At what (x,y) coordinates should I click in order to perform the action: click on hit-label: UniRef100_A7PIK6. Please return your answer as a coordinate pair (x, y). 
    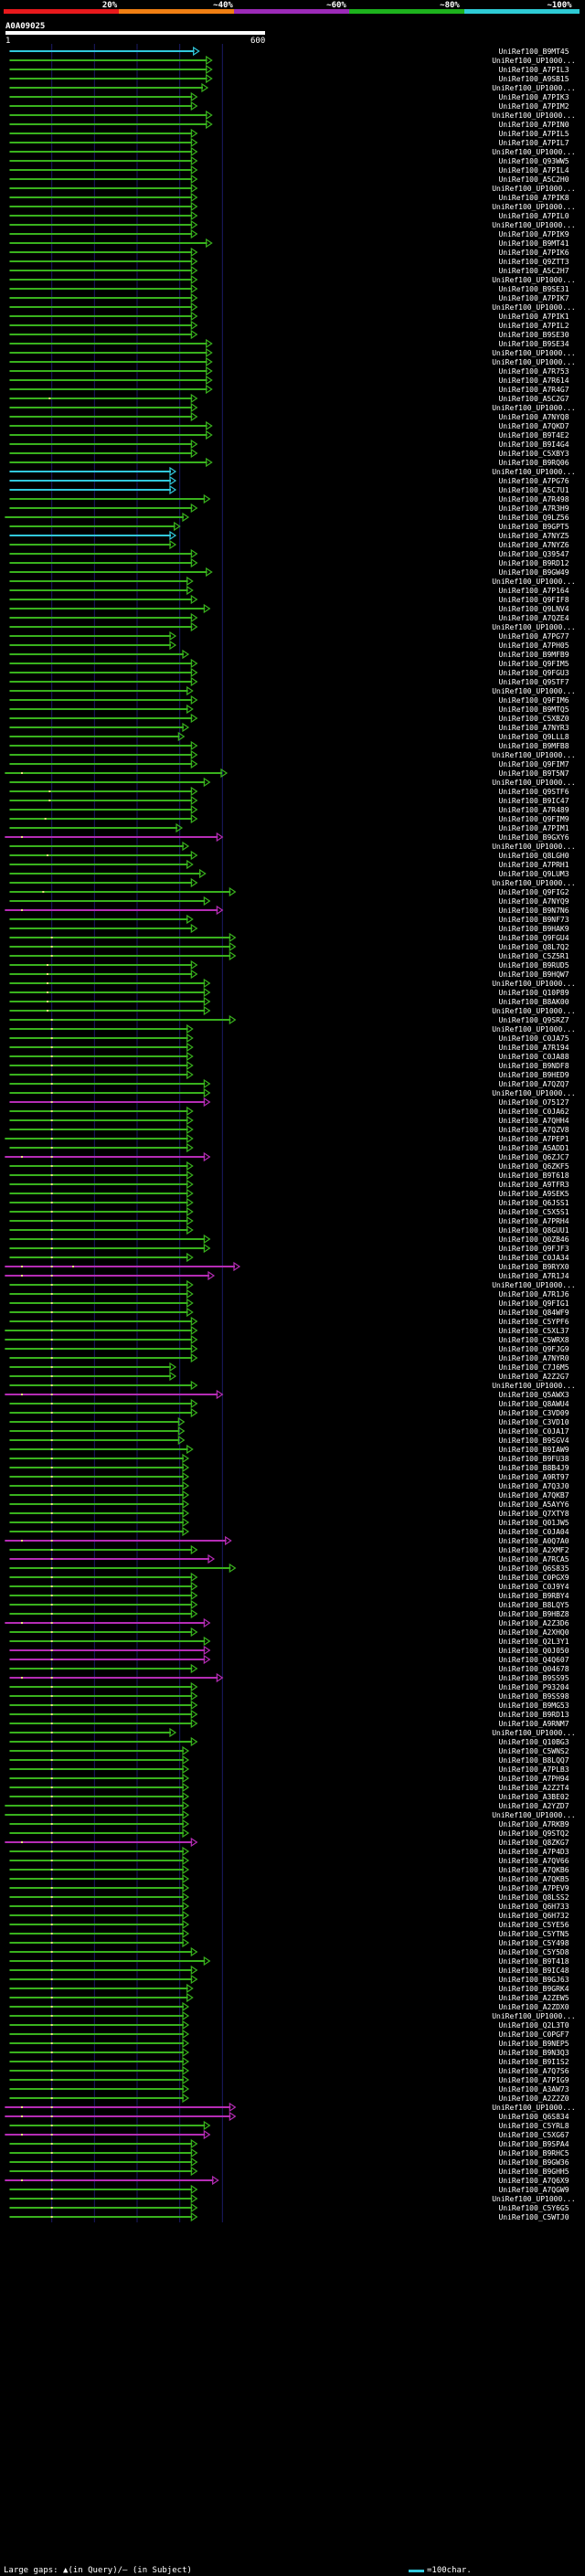
    Looking at the image, I should click on (534, 253).